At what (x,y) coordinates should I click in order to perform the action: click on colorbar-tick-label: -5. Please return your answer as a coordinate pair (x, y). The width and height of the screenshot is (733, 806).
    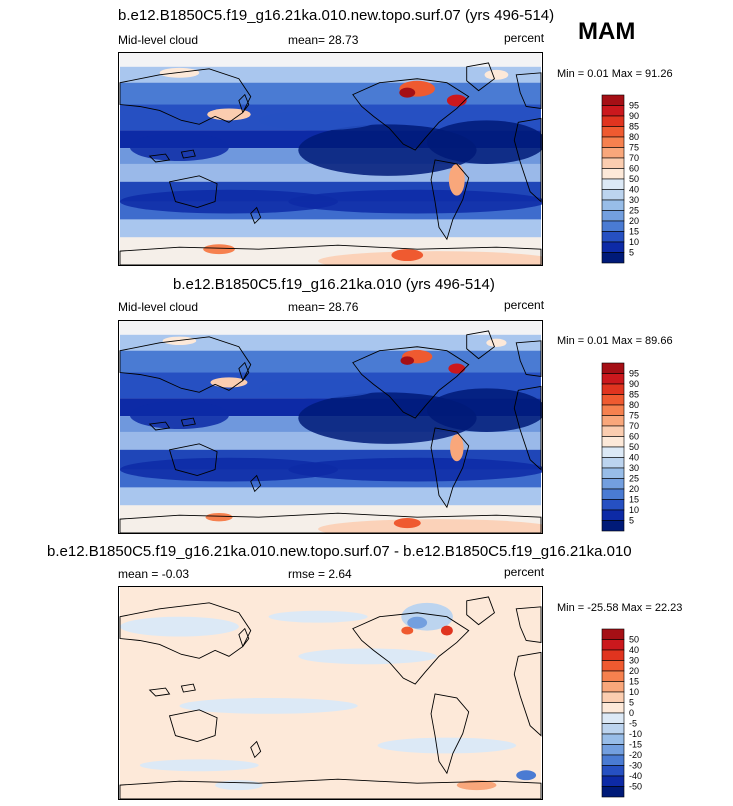
    Looking at the image, I should click on (633, 724).